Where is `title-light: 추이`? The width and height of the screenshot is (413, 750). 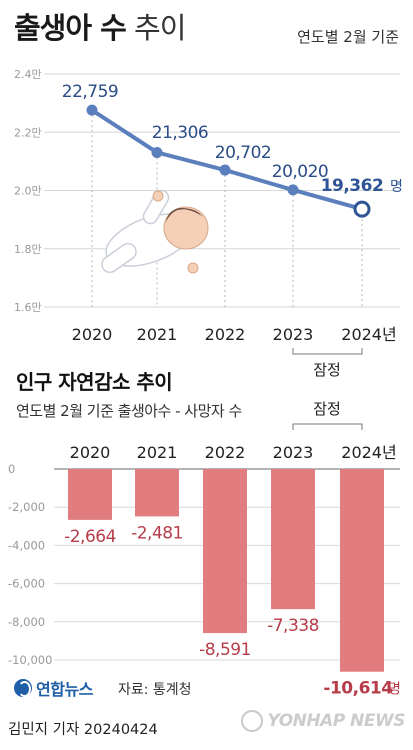 title-light: 추이 is located at coordinates (160, 28).